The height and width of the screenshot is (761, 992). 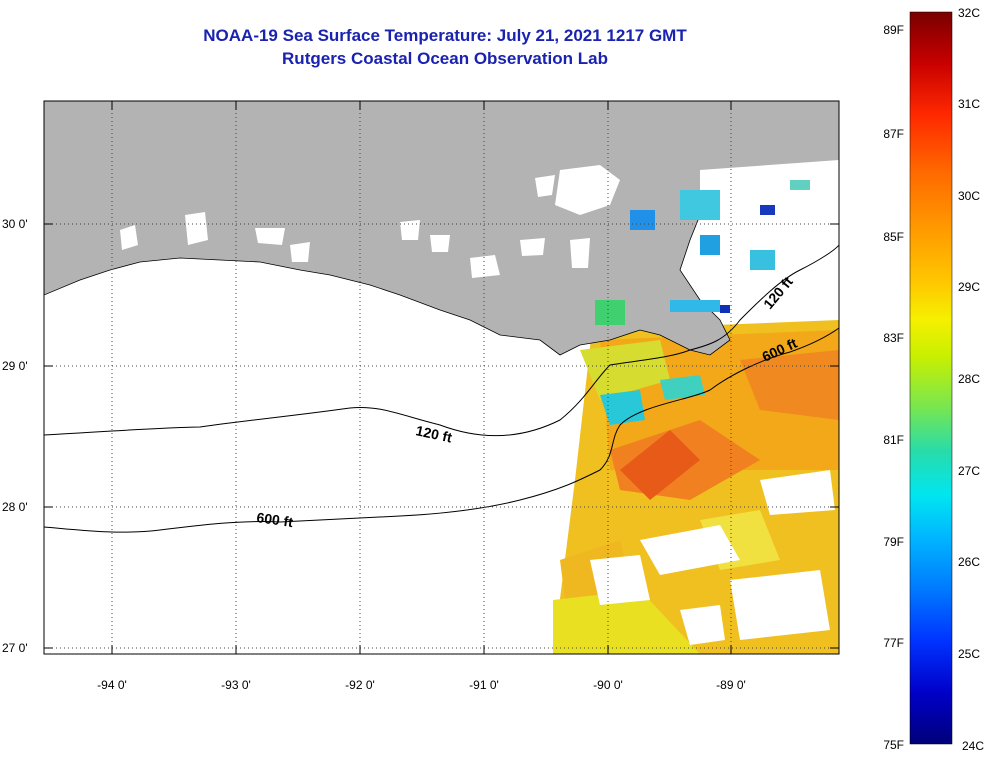 I want to click on lon-label: -91 0', so click(x=484, y=685).